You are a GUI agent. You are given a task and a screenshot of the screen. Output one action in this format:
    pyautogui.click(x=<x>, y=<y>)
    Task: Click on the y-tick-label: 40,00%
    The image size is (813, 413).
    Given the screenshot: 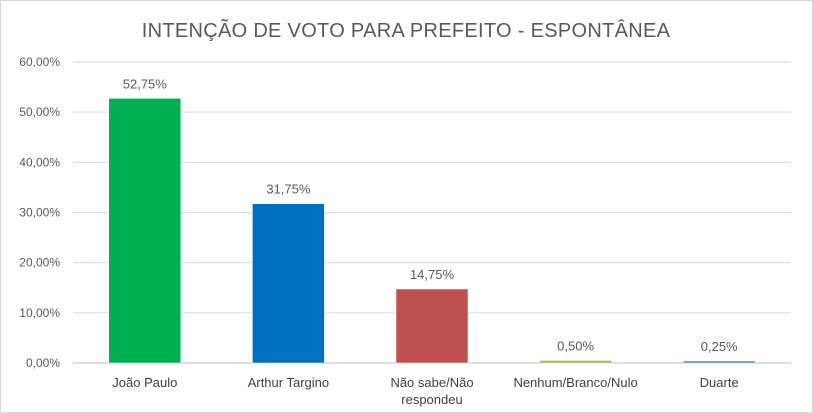 What is the action you would take?
    pyautogui.click(x=39, y=162)
    